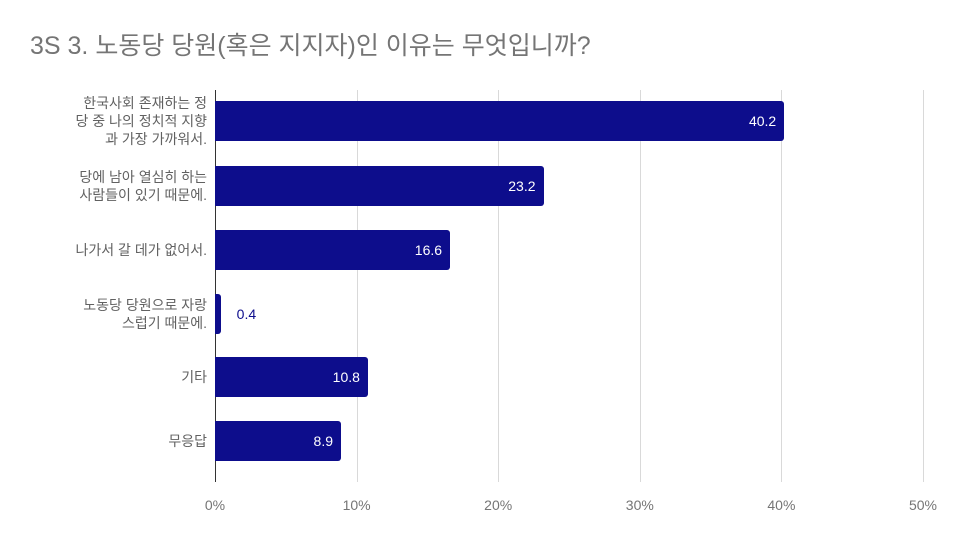 The width and height of the screenshot is (960, 540). I want to click on y-axis-line, so click(215, 286).